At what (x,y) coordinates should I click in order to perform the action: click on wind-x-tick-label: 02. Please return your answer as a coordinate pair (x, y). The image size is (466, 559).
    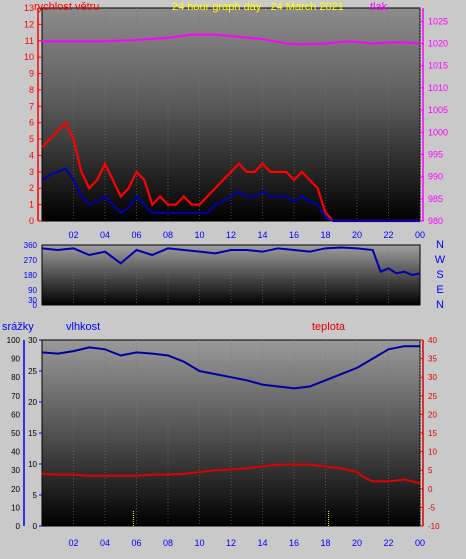
    Looking at the image, I should click on (73, 235).